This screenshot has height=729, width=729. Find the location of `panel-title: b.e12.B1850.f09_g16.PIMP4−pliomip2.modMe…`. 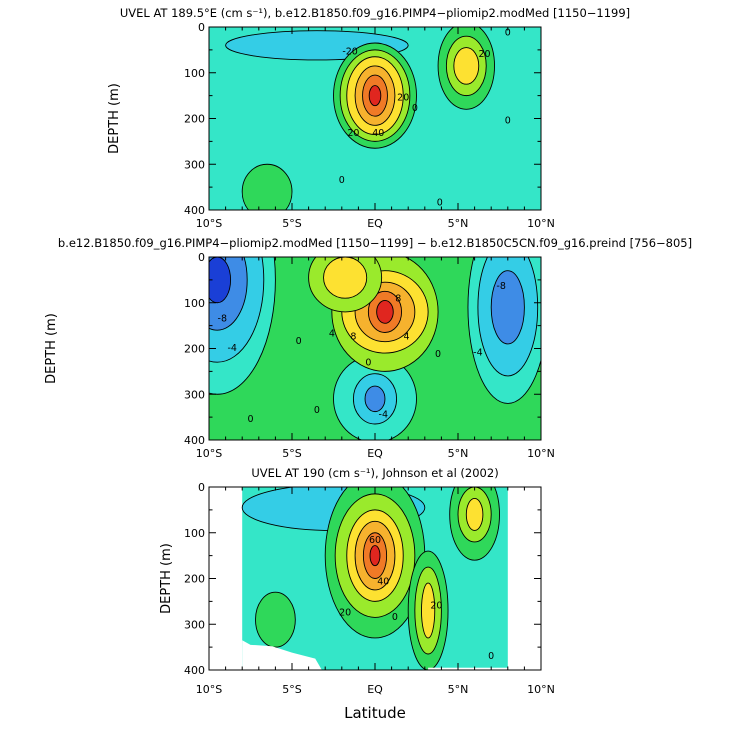

panel-title: b.e12.B1850.f09_g16.PIMP4−pliomip2.modMe… is located at coordinates (375, 243).